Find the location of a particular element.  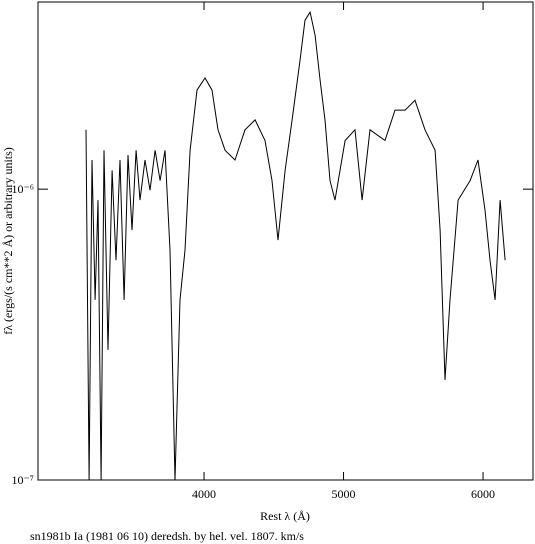

x-tick-label: 4000 is located at coordinates (204, 494).